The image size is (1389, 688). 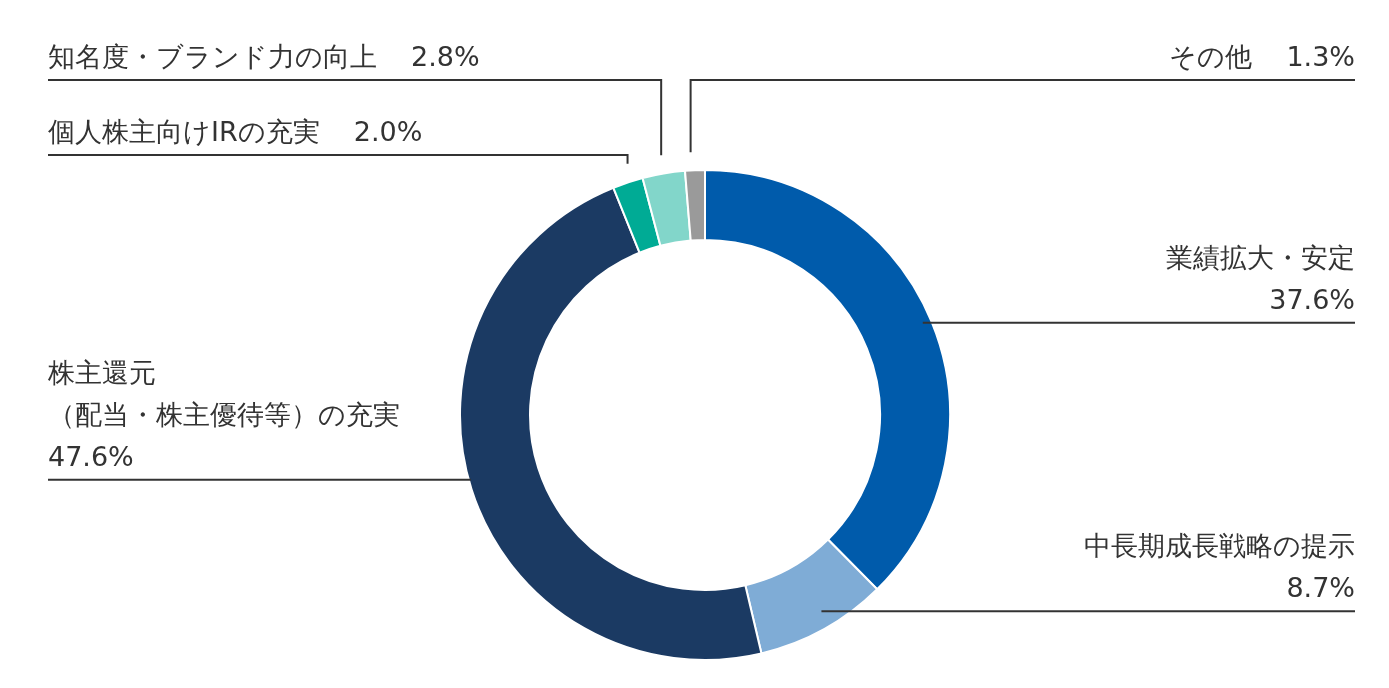 I want to click on slice-label: 知名度・ブランド力の向上, so click(x=212, y=56).